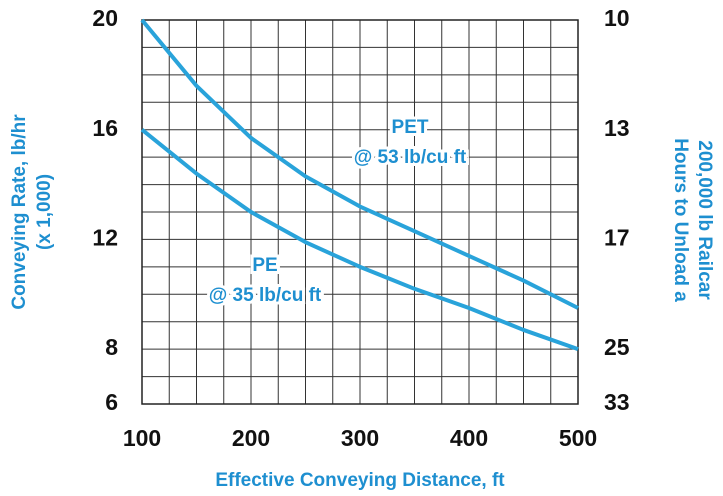  Describe the element at coordinates (360, 480) in the screenshot. I see `x-axis-title: Effective Conveying Distance, ft` at that location.